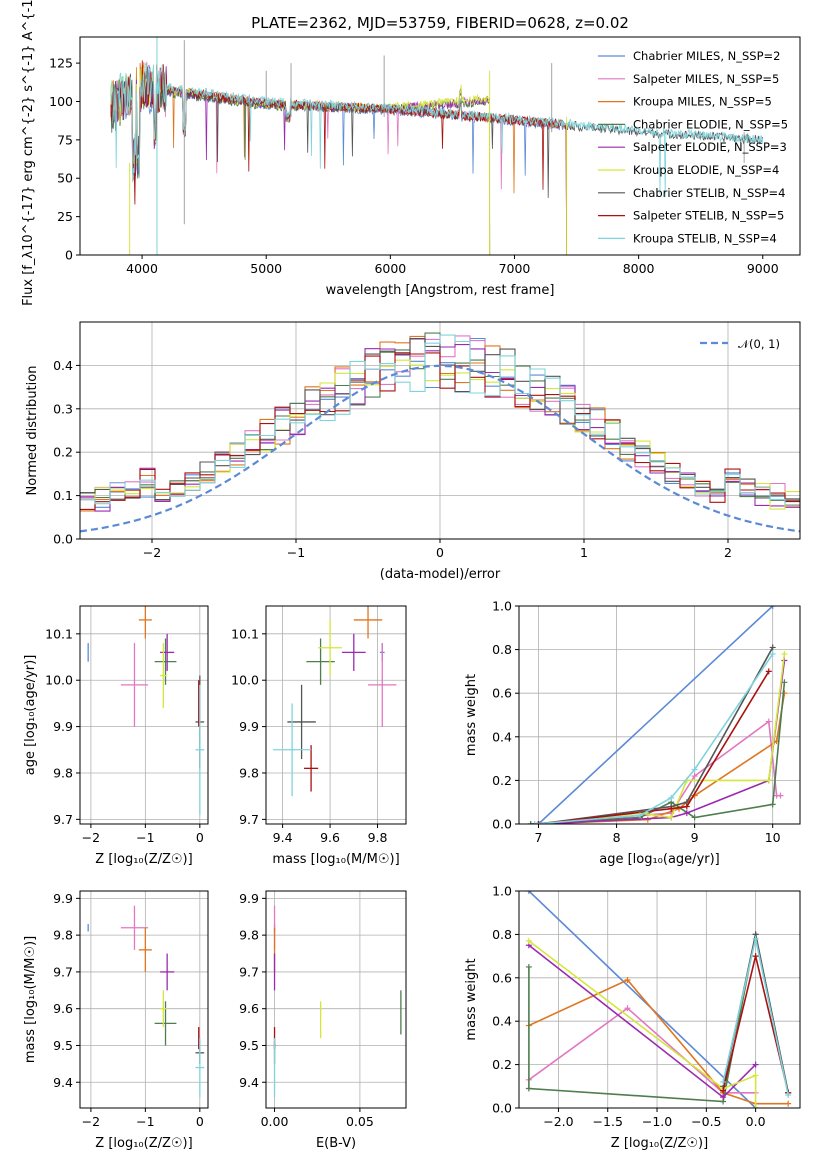 This screenshot has height=1170, width=819. I want to click on legend-entry: Salpeter ELODIE, N_SSP=3, so click(710, 147).